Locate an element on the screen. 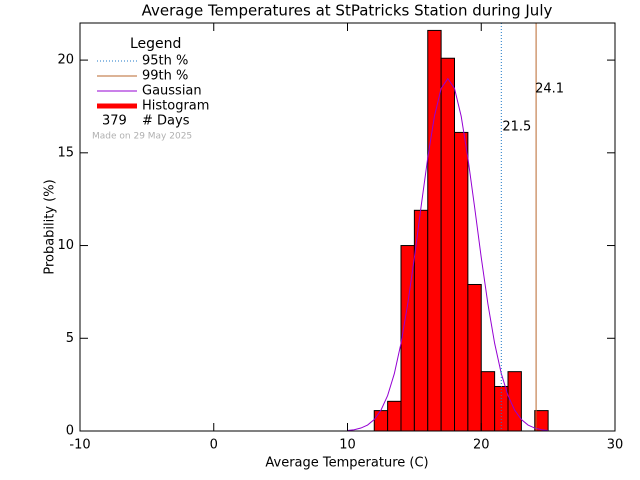 The height and width of the screenshot is (480, 640). x-tick-label: 10 is located at coordinates (347, 445).